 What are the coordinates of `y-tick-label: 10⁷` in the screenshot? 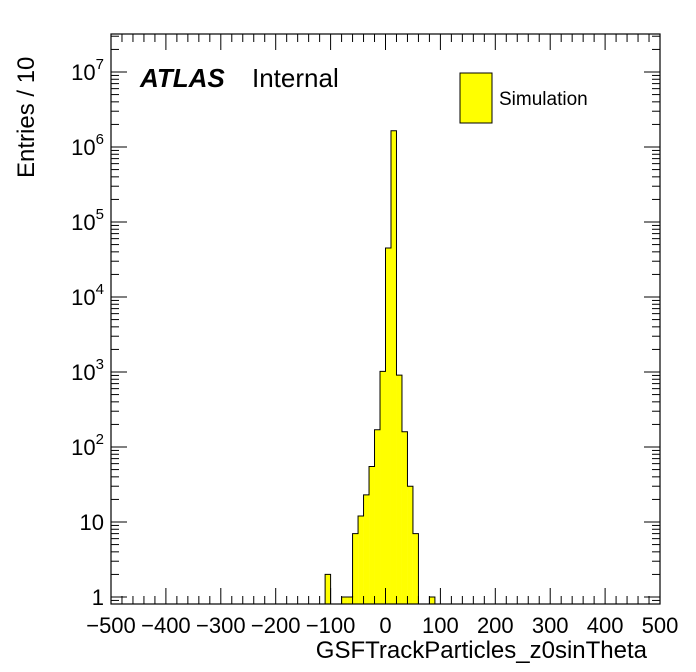 It's located at (87, 70).